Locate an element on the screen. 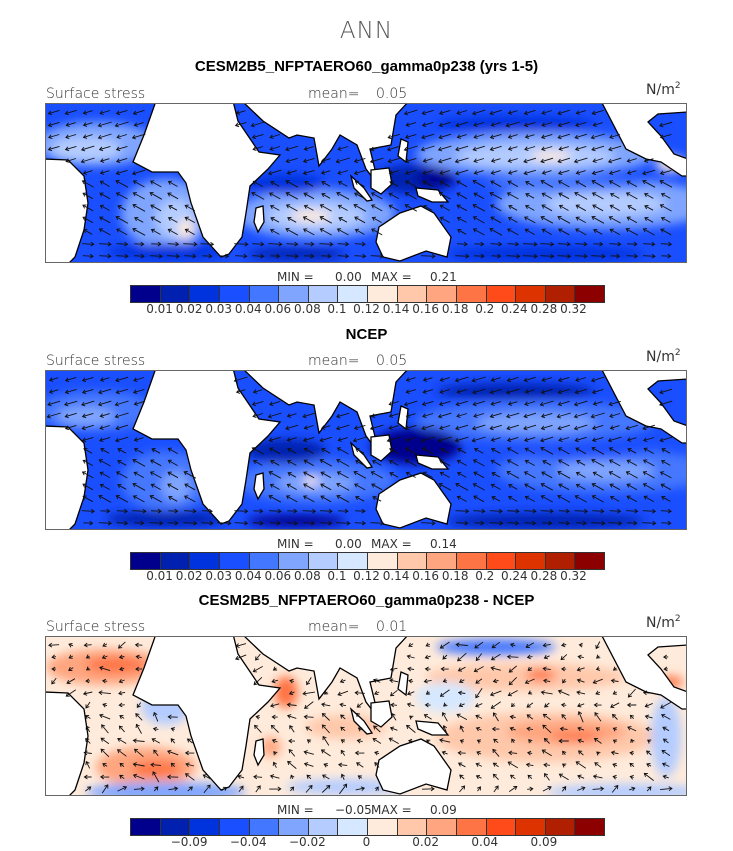 Image resolution: width=733 pixels, height=851 pixels. south-america-landmass is located at coordinates (67, 743).